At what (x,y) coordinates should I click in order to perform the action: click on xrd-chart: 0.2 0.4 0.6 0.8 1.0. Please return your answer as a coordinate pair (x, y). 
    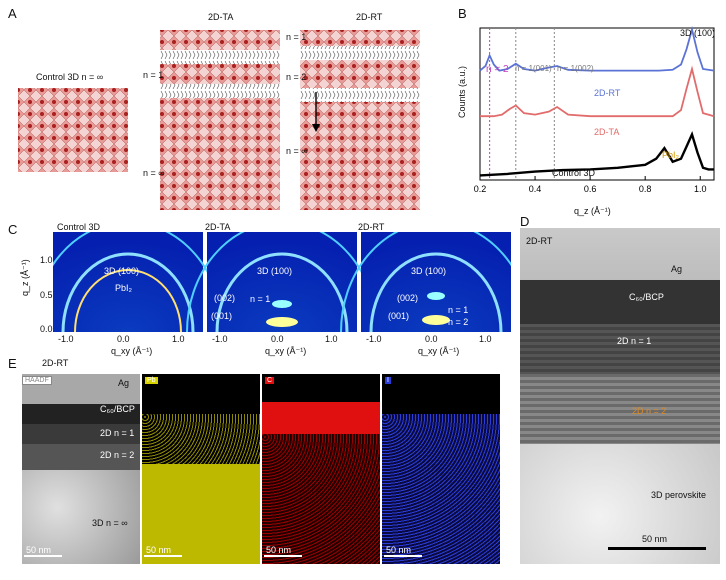
    Looking at the image, I should click on (594, 109).